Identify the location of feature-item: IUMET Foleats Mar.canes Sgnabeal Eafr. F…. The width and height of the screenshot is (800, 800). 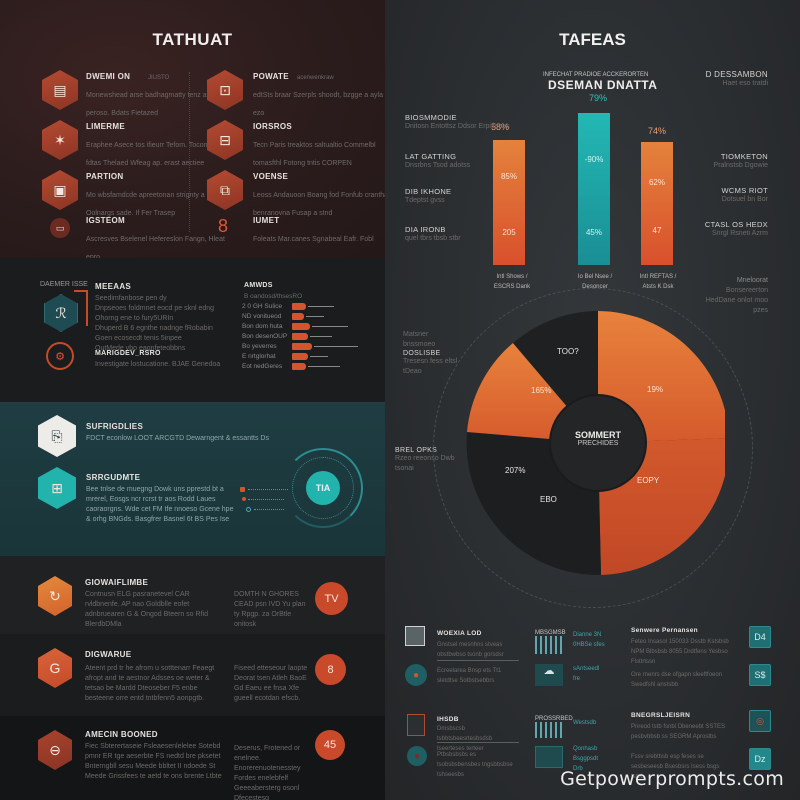
(323, 231).